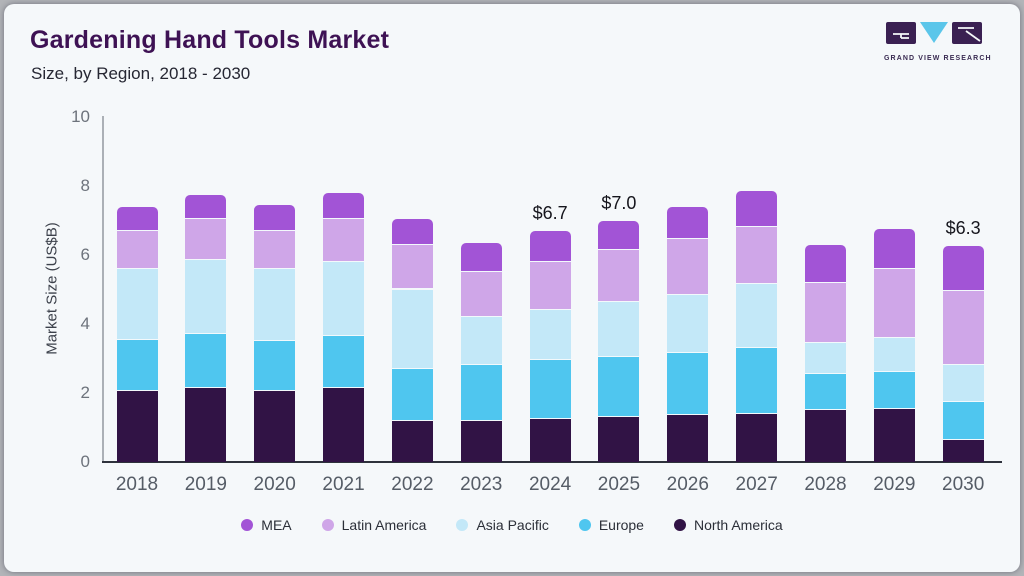  I want to click on logo-brand-text: GRAND VIEW RESEARCH, so click(938, 58).